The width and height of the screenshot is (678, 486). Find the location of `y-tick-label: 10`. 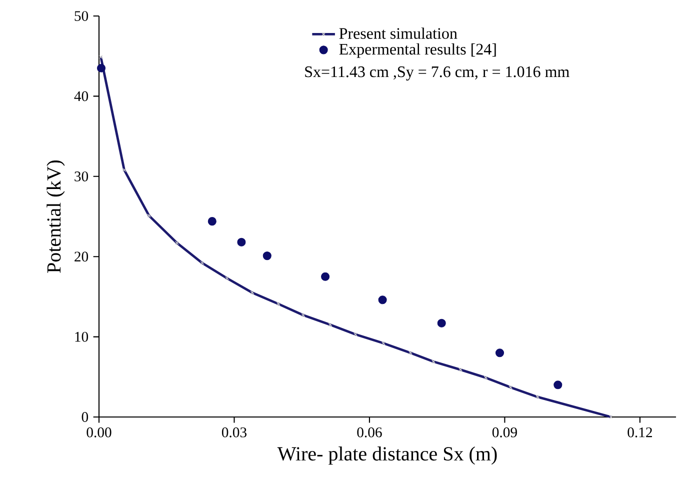

y-tick-label: 10 is located at coordinates (81, 337).